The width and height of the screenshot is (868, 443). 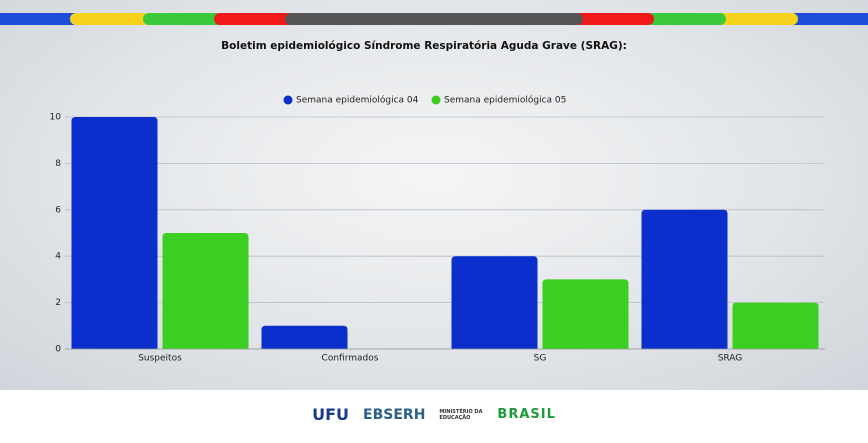 I want to click on x-tick-label: SG, so click(x=540, y=359).